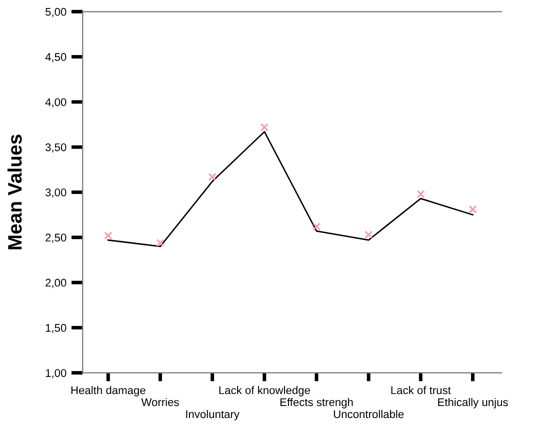 The width and height of the screenshot is (551, 431). I want to click on y-tick-label: 4,00, so click(55, 103).